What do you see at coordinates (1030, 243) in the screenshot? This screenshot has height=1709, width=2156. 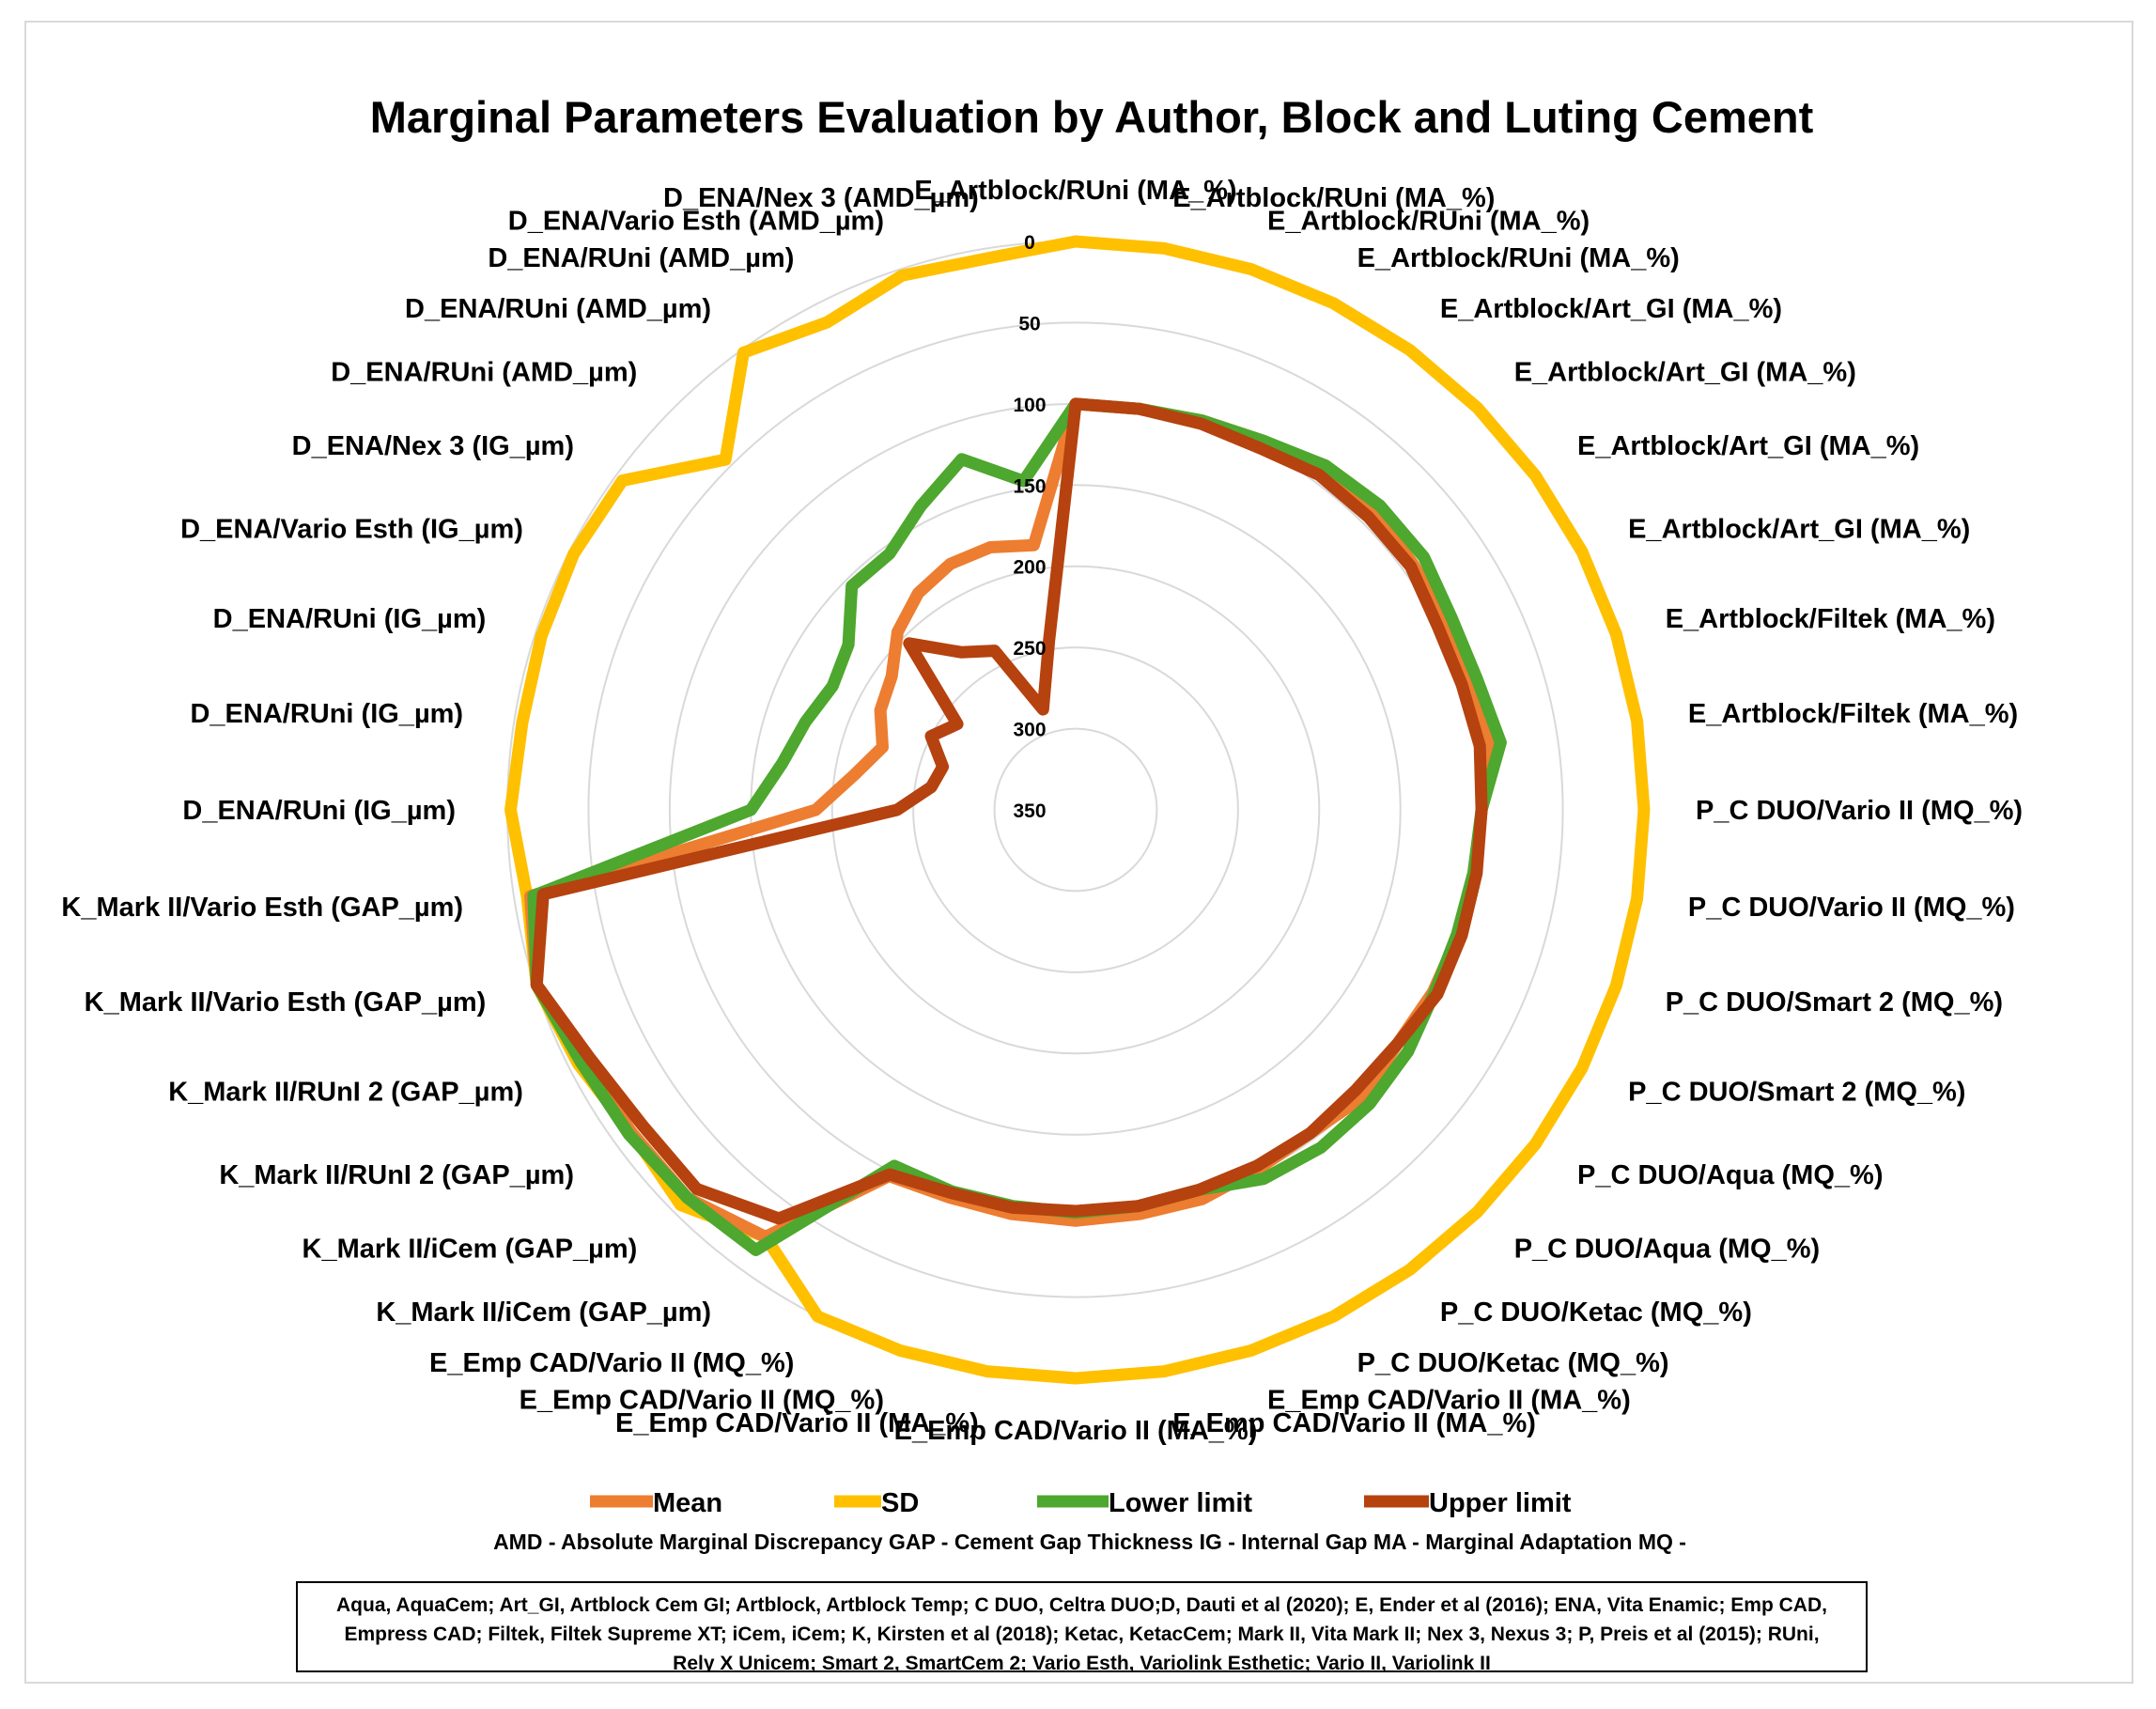 I see `tick-label: 0` at bounding box center [1030, 243].